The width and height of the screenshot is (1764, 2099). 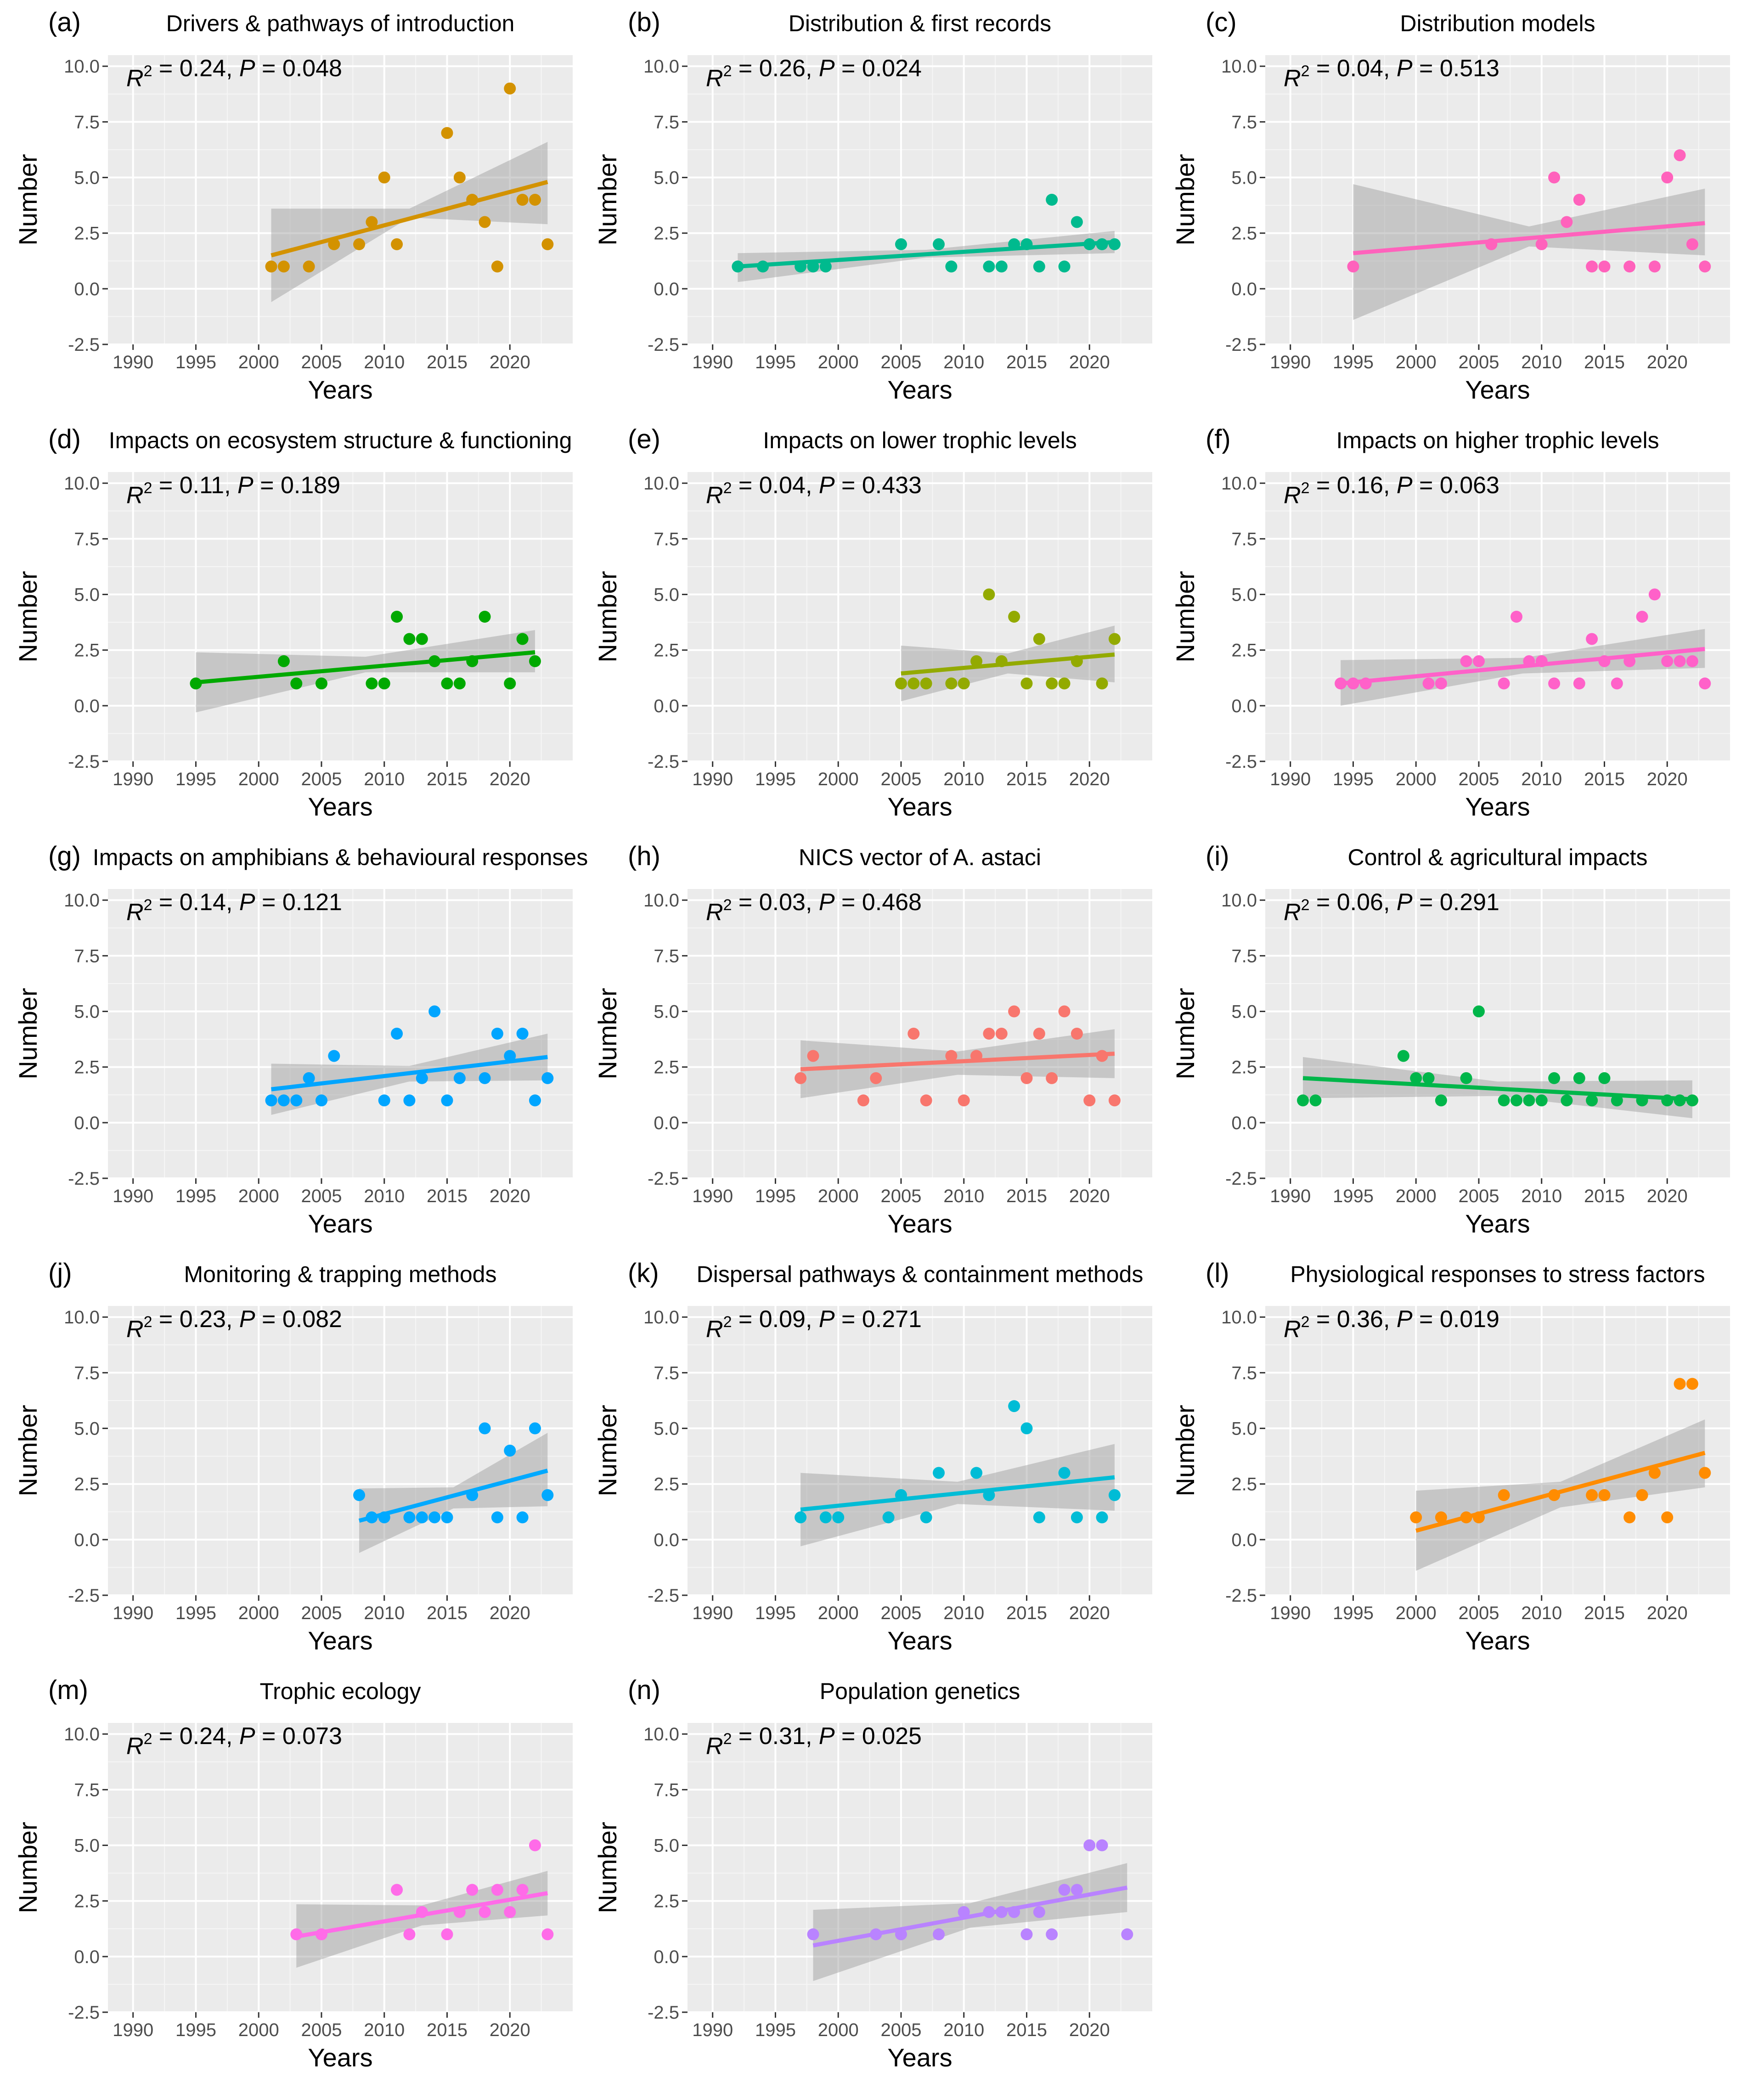 What do you see at coordinates (926, 257) in the screenshot?
I see `confidence-band` at bounding box center [926, 257].